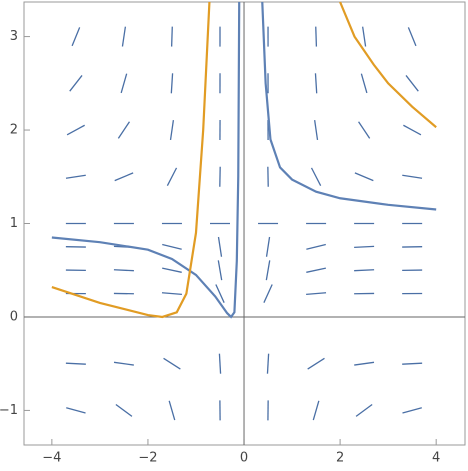 This screenshot has width=468, height=471. What do you see at coordinates (388, 64) in the screenshot?
I see `solution-curve` at bounding box center [388, 64].